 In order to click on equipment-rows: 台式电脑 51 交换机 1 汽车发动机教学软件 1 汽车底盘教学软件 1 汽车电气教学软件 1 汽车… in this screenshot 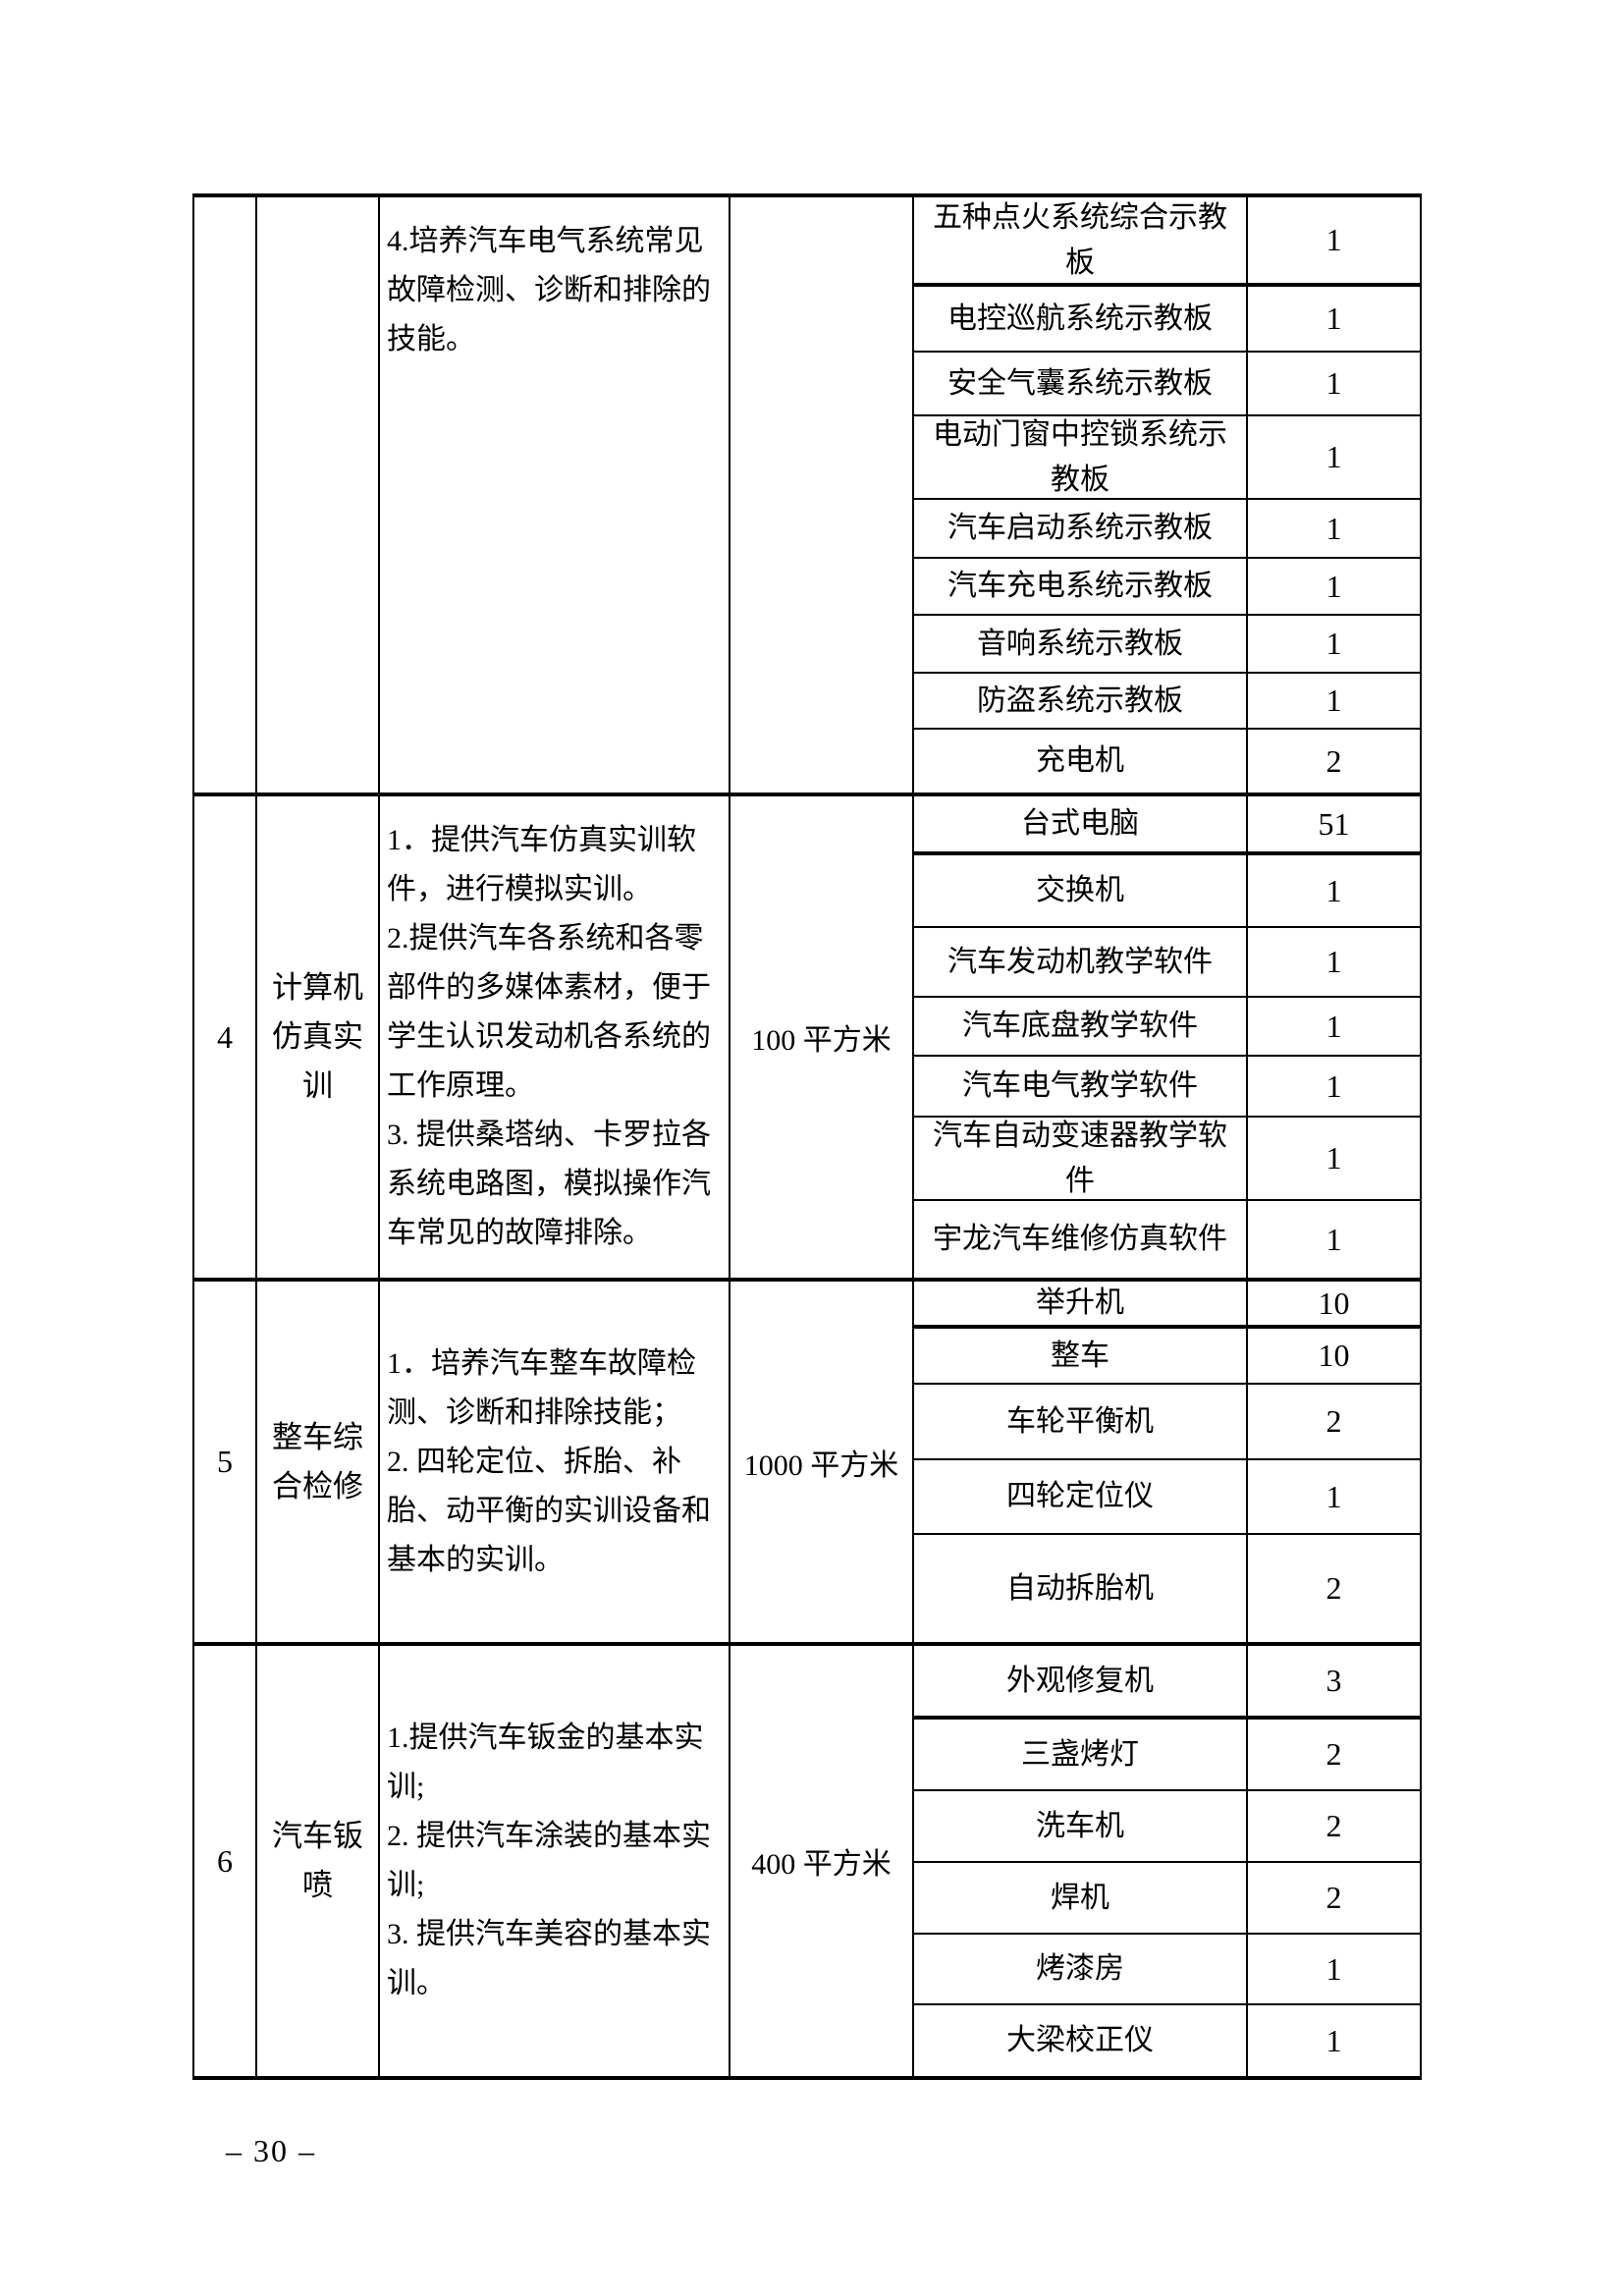, I will do `click(1167, 1037)`.